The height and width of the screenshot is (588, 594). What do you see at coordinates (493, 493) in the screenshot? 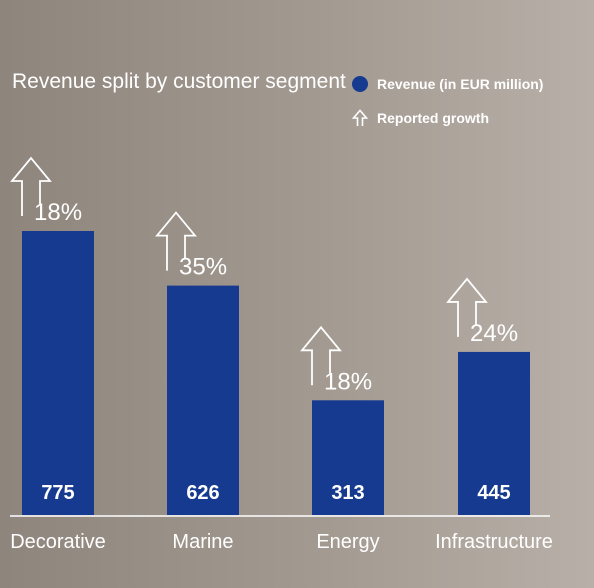
I see `bar-value-label: 445` at bounding box center [493, 493].